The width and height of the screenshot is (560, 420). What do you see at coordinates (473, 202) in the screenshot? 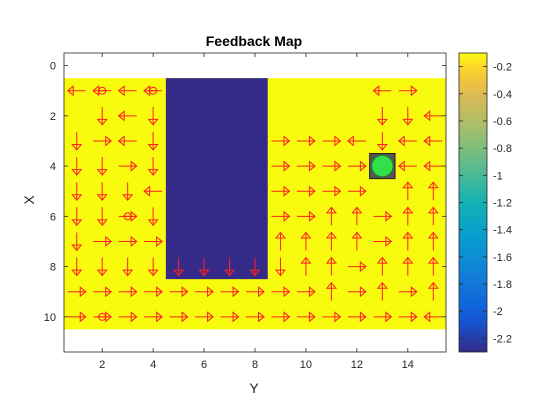
I see `colorbar-scale` at bounding box center [473, 202].